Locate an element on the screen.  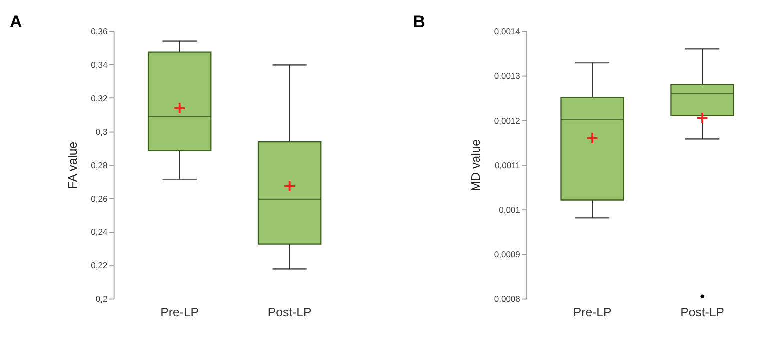
y-tick-label: 0,3 is located at coordinates (102, 131).